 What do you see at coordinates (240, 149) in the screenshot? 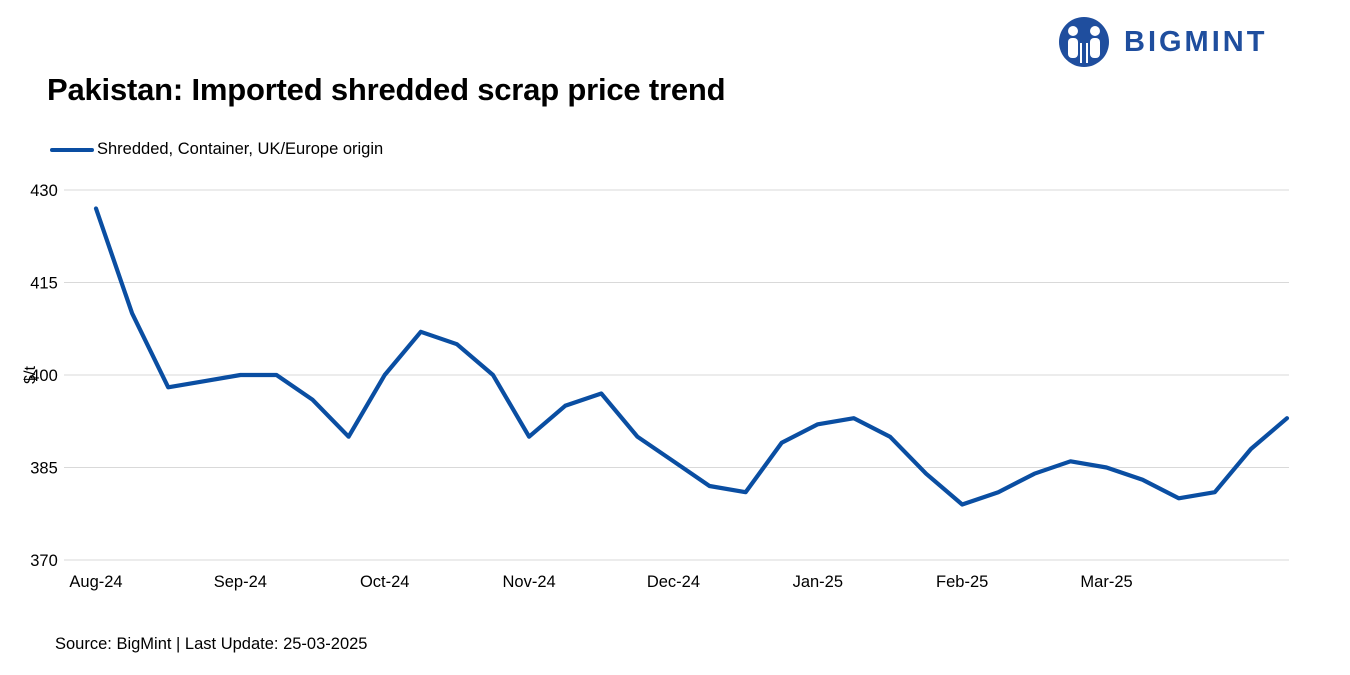
I see `legend-label: Shredded, Container, UK/Europe origin` at bounding box center [240, 149].